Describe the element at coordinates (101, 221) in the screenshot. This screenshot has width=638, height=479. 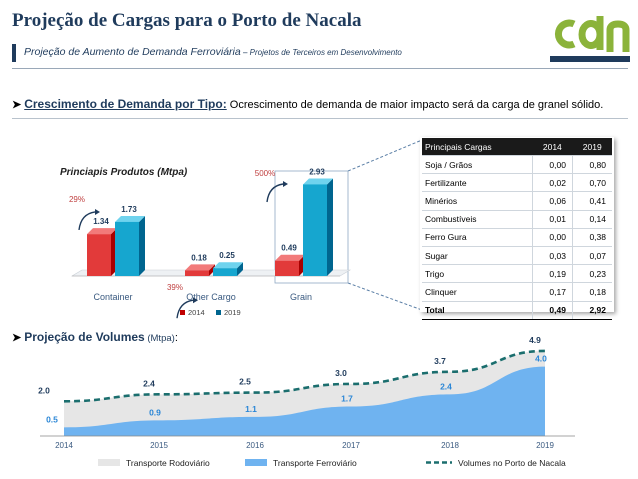
I see `bar-value-label: 1.34` at that location.